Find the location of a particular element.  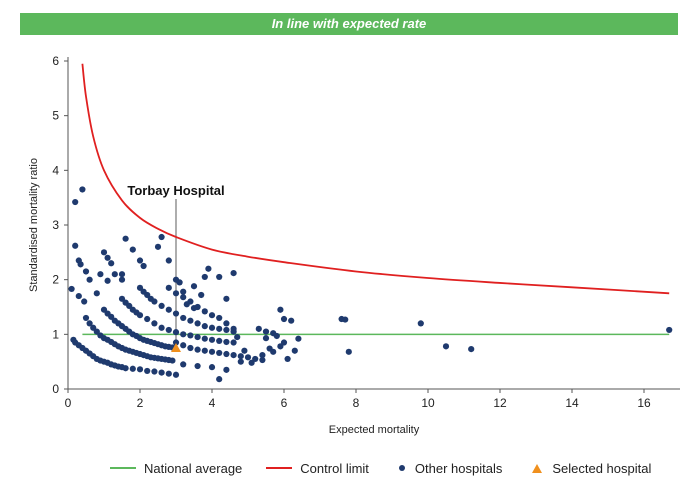

annotation-label: Torbay Hospital is located at coordinates (175, 190).